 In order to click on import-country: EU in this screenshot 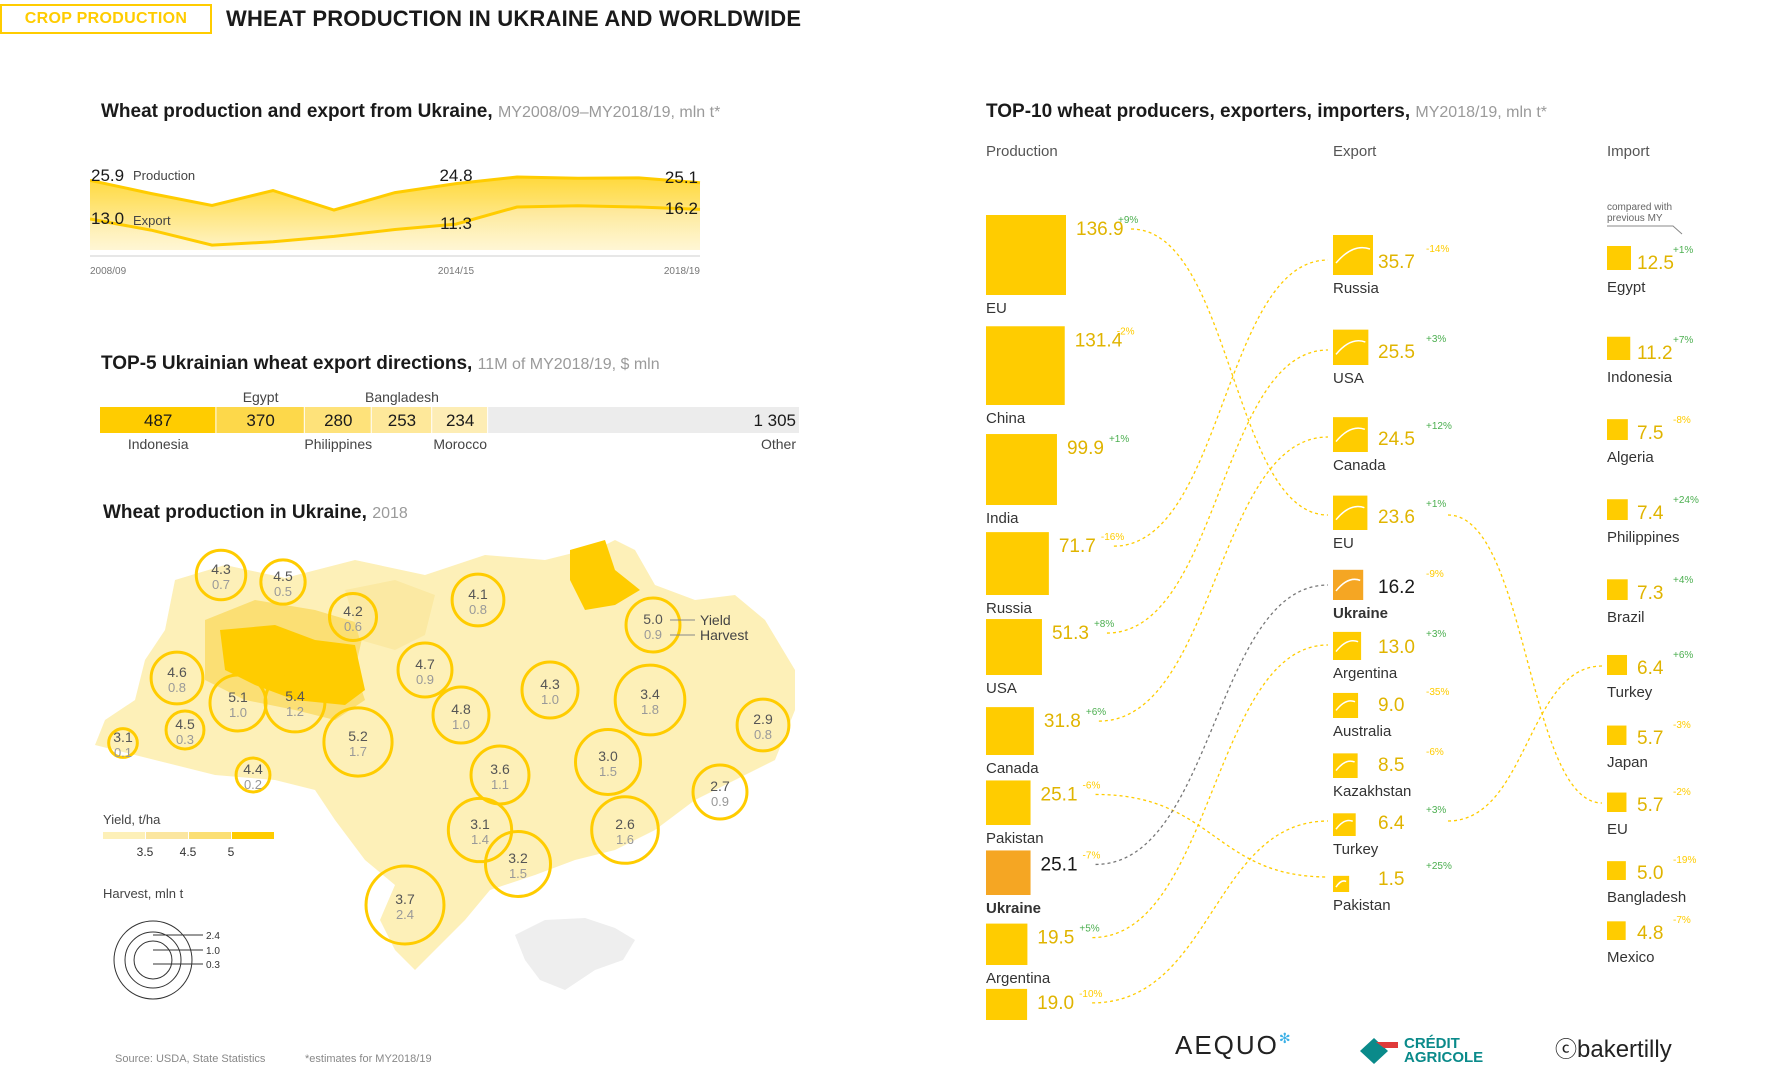, I will do `click(1617, 829)`.